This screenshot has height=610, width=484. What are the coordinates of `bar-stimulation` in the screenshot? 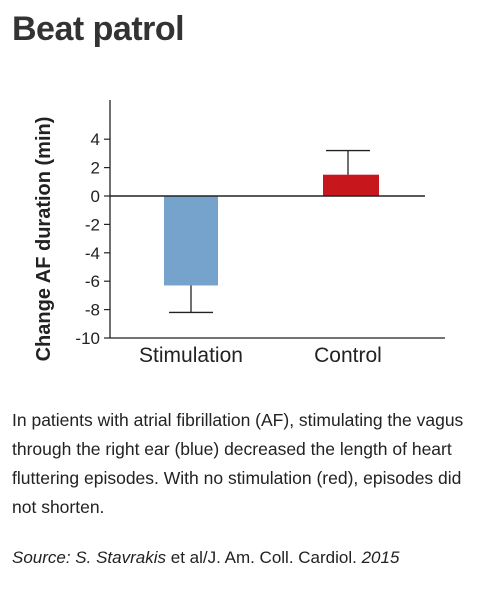 It's located at (191, 241).